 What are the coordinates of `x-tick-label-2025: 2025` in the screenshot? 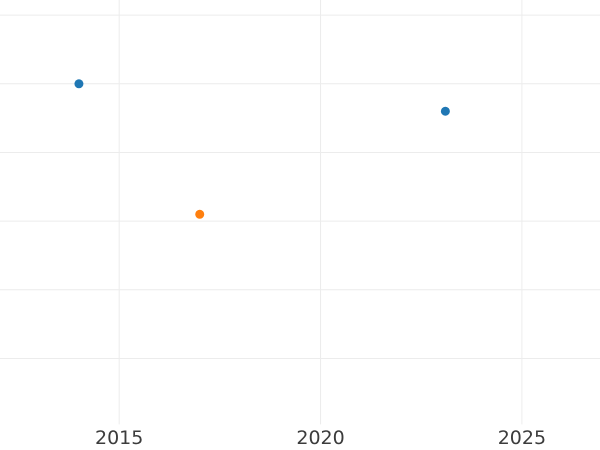 It's located at (522, 438).